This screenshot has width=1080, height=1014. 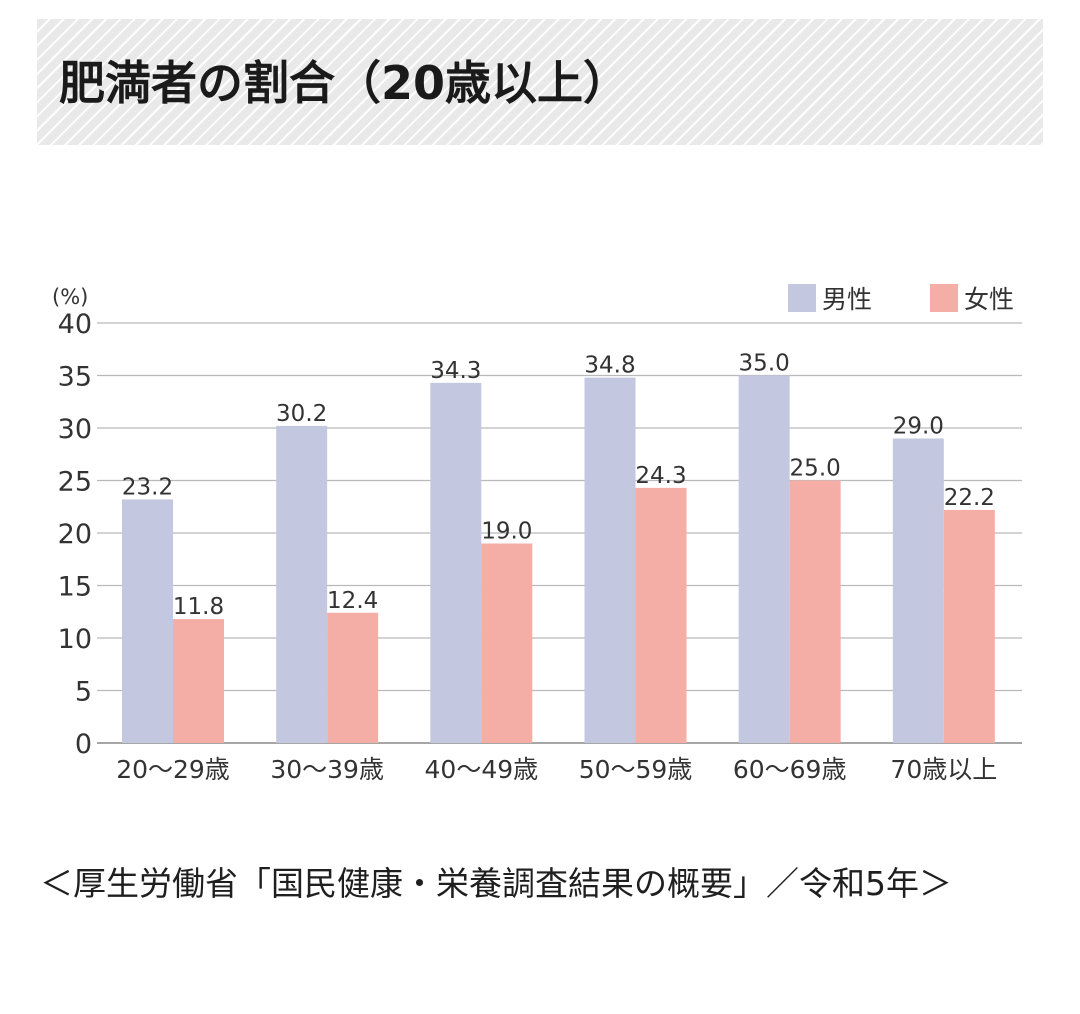 What do you see at coordinates (198, 607) in the screenshot?
I see `data-label: 11.8` at bounding box center [198, 607].